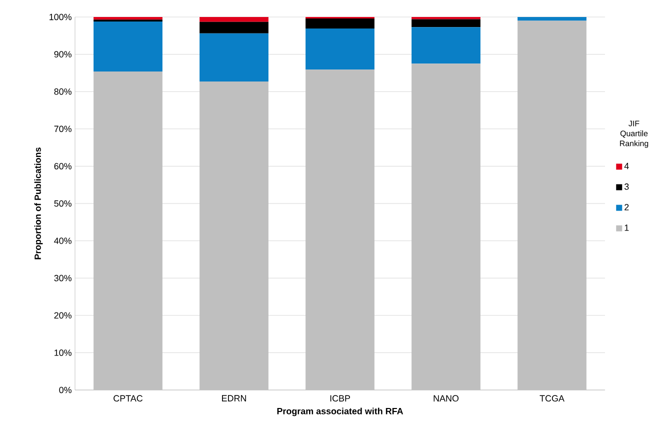 This screenshot has width=662, height=447. I want to click on legend-label: 2, so click(626, 207).